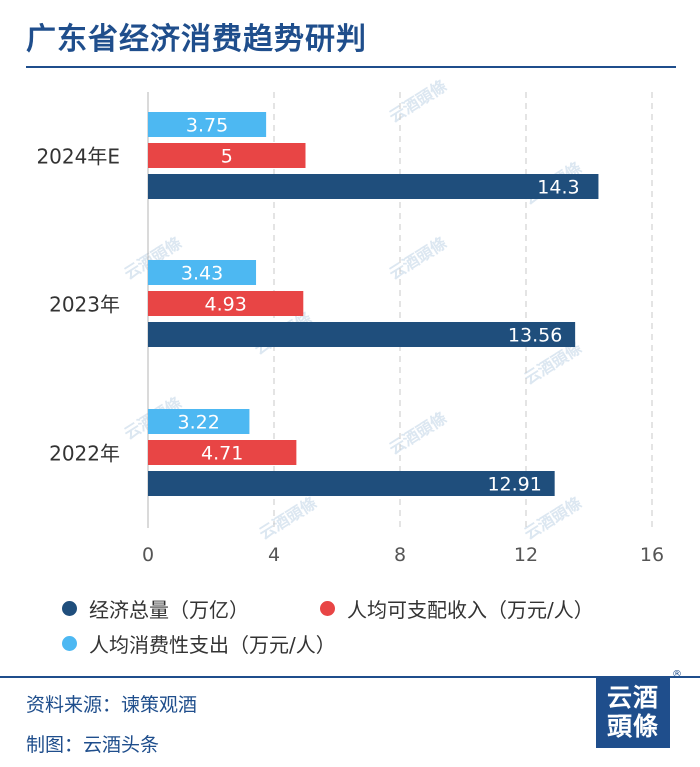 This screenshot has height=767, width=700. Describe the element at coordinates (274, 555) in the screenshot. I see `x-tick-label: 4` at that location.